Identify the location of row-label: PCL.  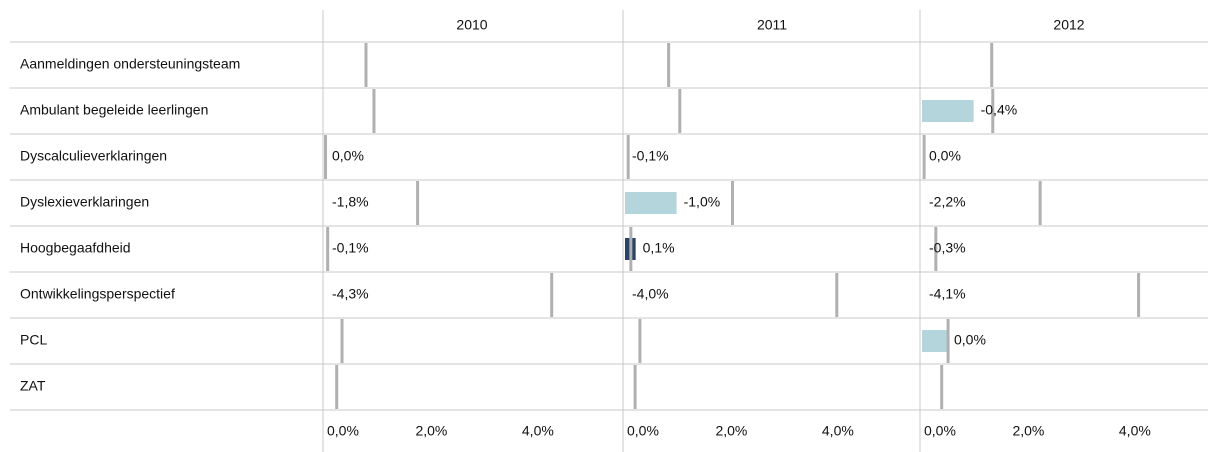
(33, 340).